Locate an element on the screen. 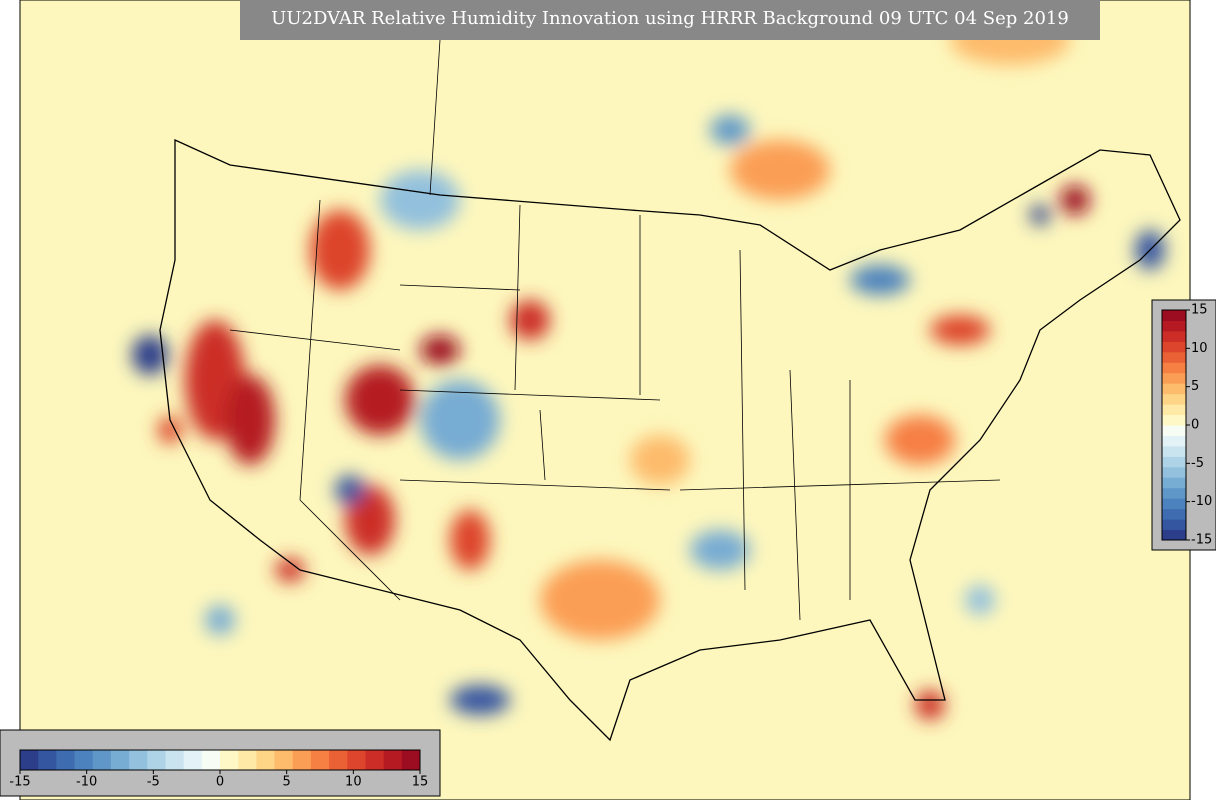 The width and height of the screenshot is (1216, 800). horizontal-colorbar: -15 -10 -5 0 5 10 15 is located at coordinates (219, 769).